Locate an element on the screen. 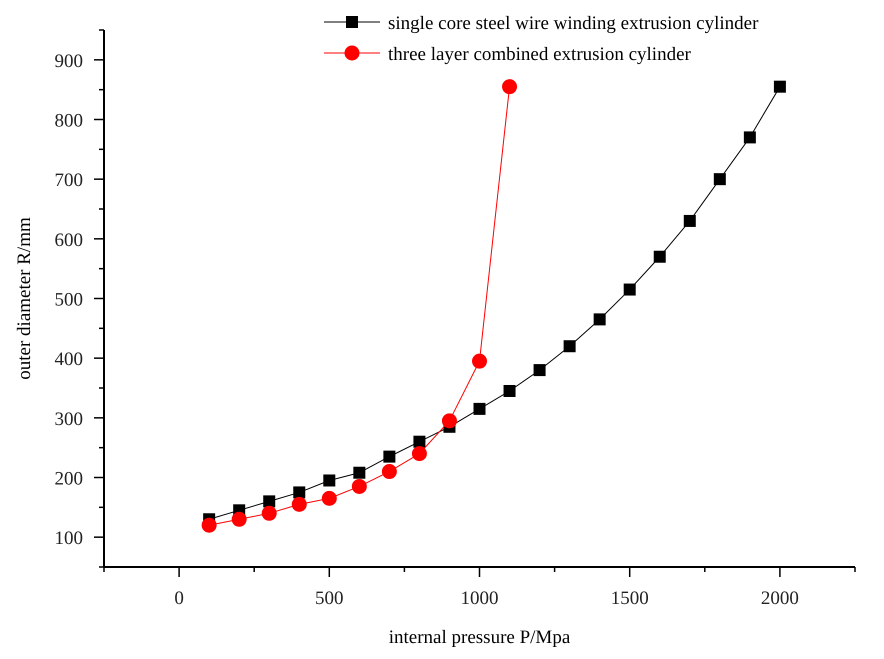 This screenshot has height=659, width=884. x-tick-label: 1000 is located at coordinates (479, 598).